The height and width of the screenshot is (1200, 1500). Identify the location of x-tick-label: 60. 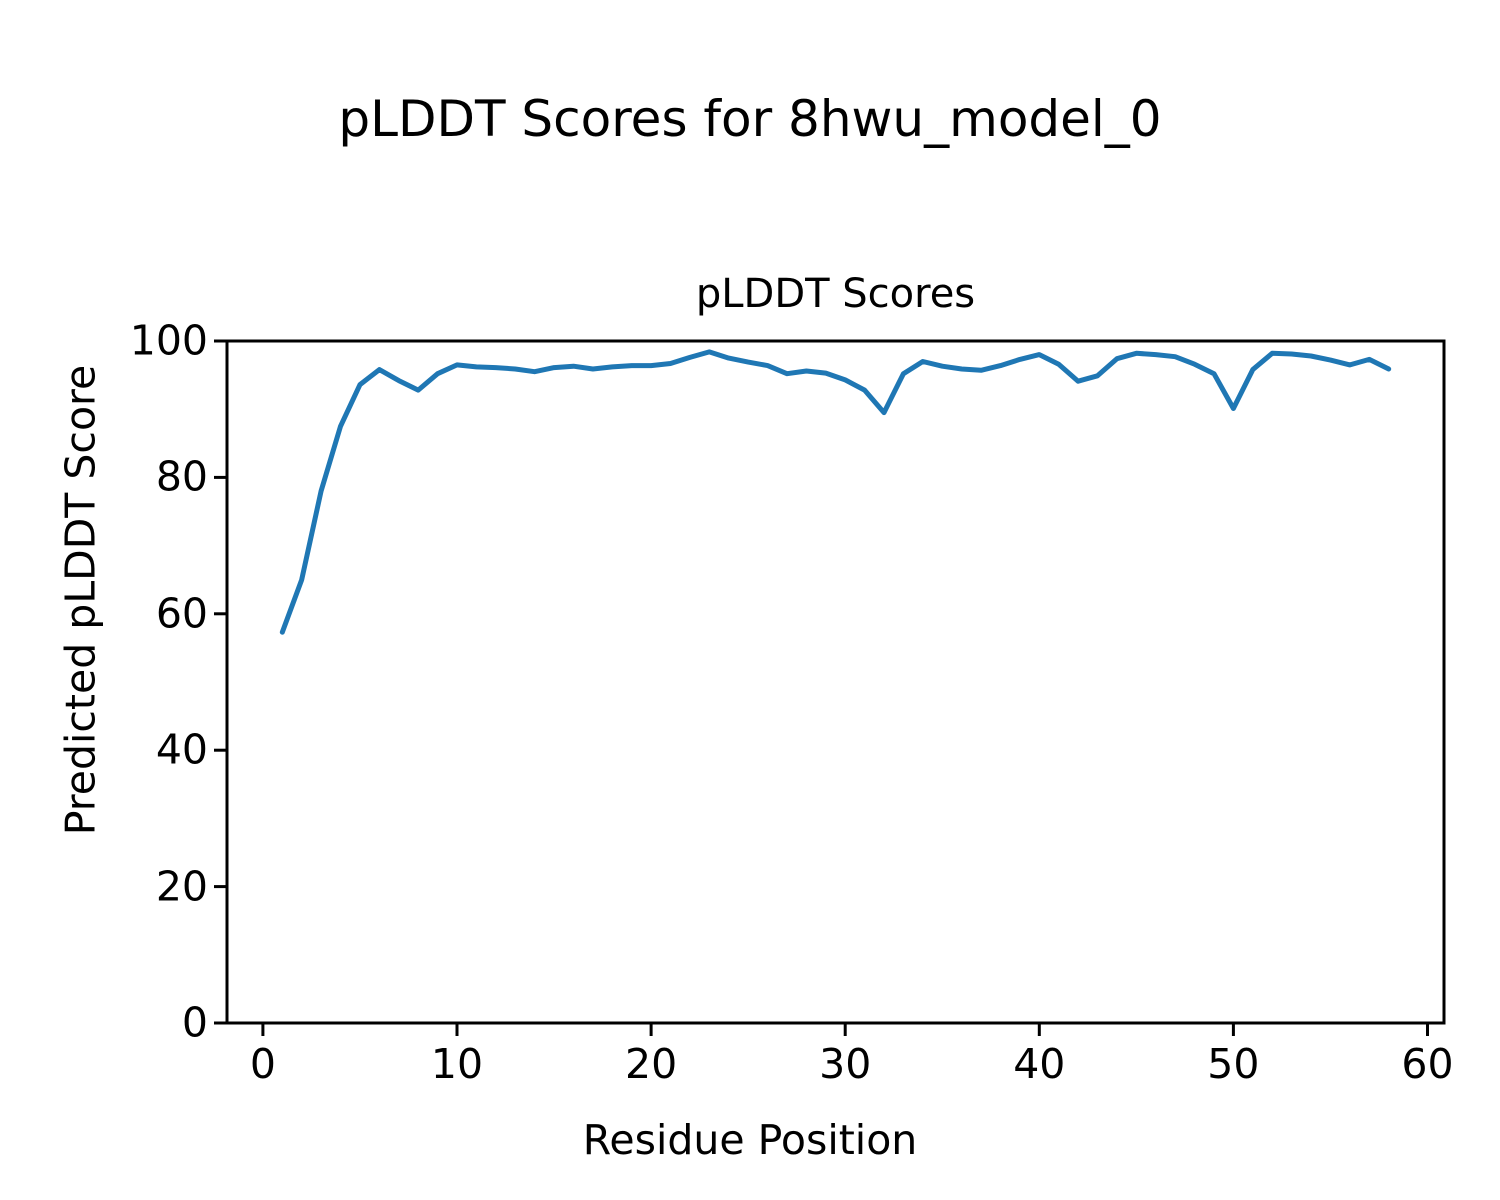
(1427, 1064).